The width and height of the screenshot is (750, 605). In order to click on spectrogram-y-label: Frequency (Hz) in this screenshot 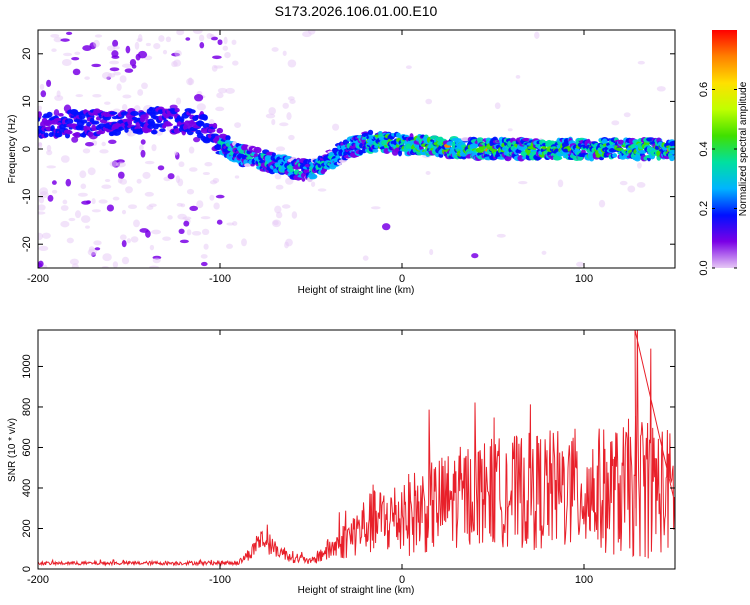, I will do `click(12, 149)`.